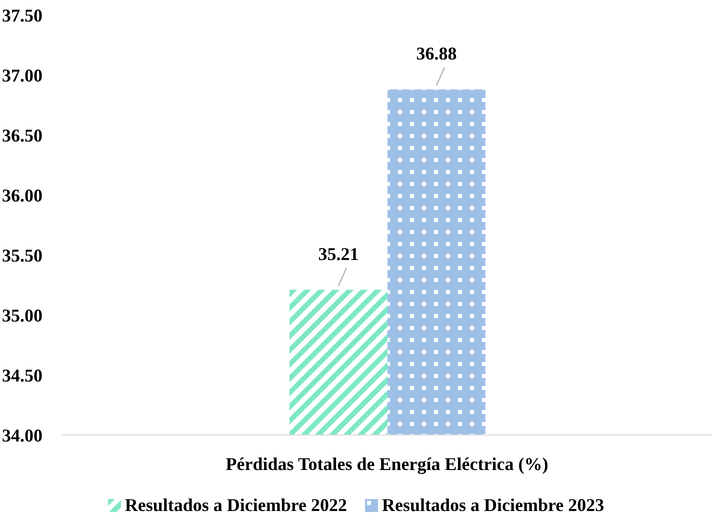 The width and height of the screenshot is (728, 521). I want to click on y-tick-label: 35.00, so click(22, 315).